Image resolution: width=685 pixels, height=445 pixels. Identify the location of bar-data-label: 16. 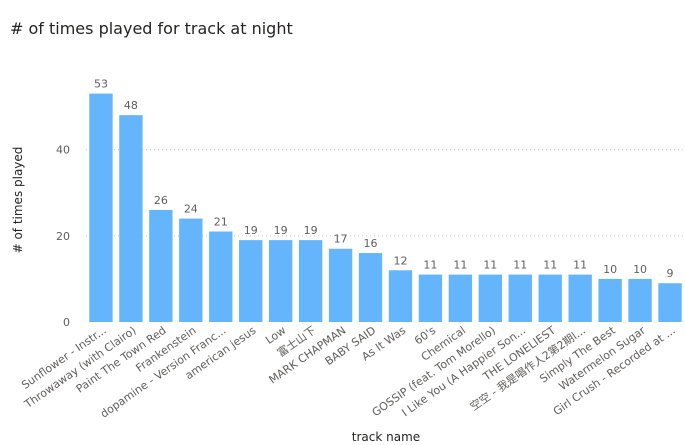
(371, 243).